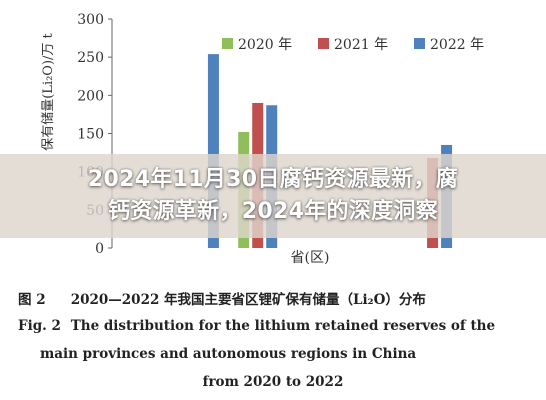  Describe the element at coordinates (48, 91) in the screenshot. I see `y-axis-label: 保有储量(Li₂O)/万 t` at that location.